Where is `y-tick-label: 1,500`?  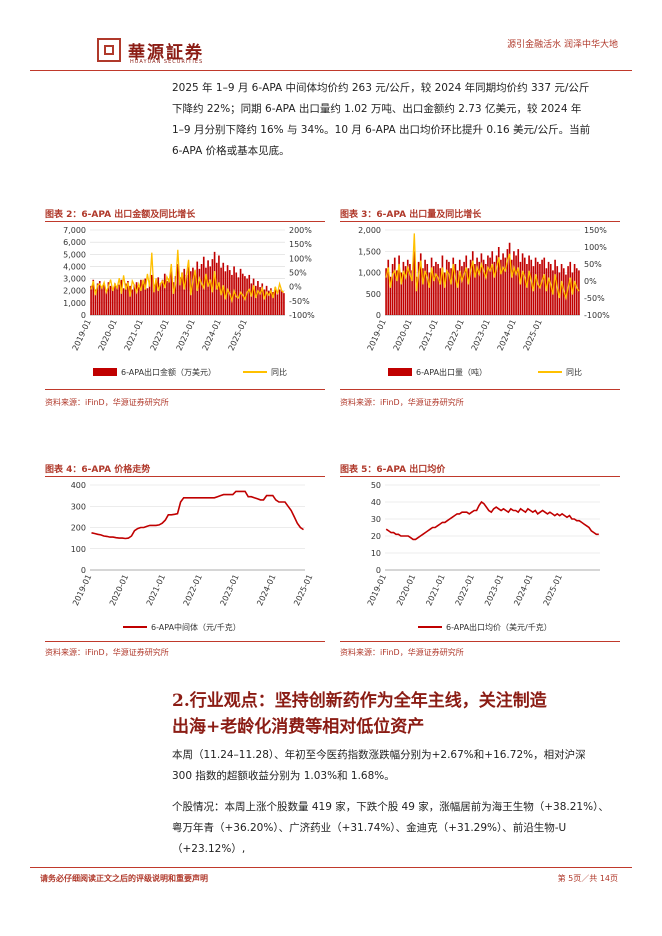 y-tick-label: 1,500 is located at coordinates (369, 251).